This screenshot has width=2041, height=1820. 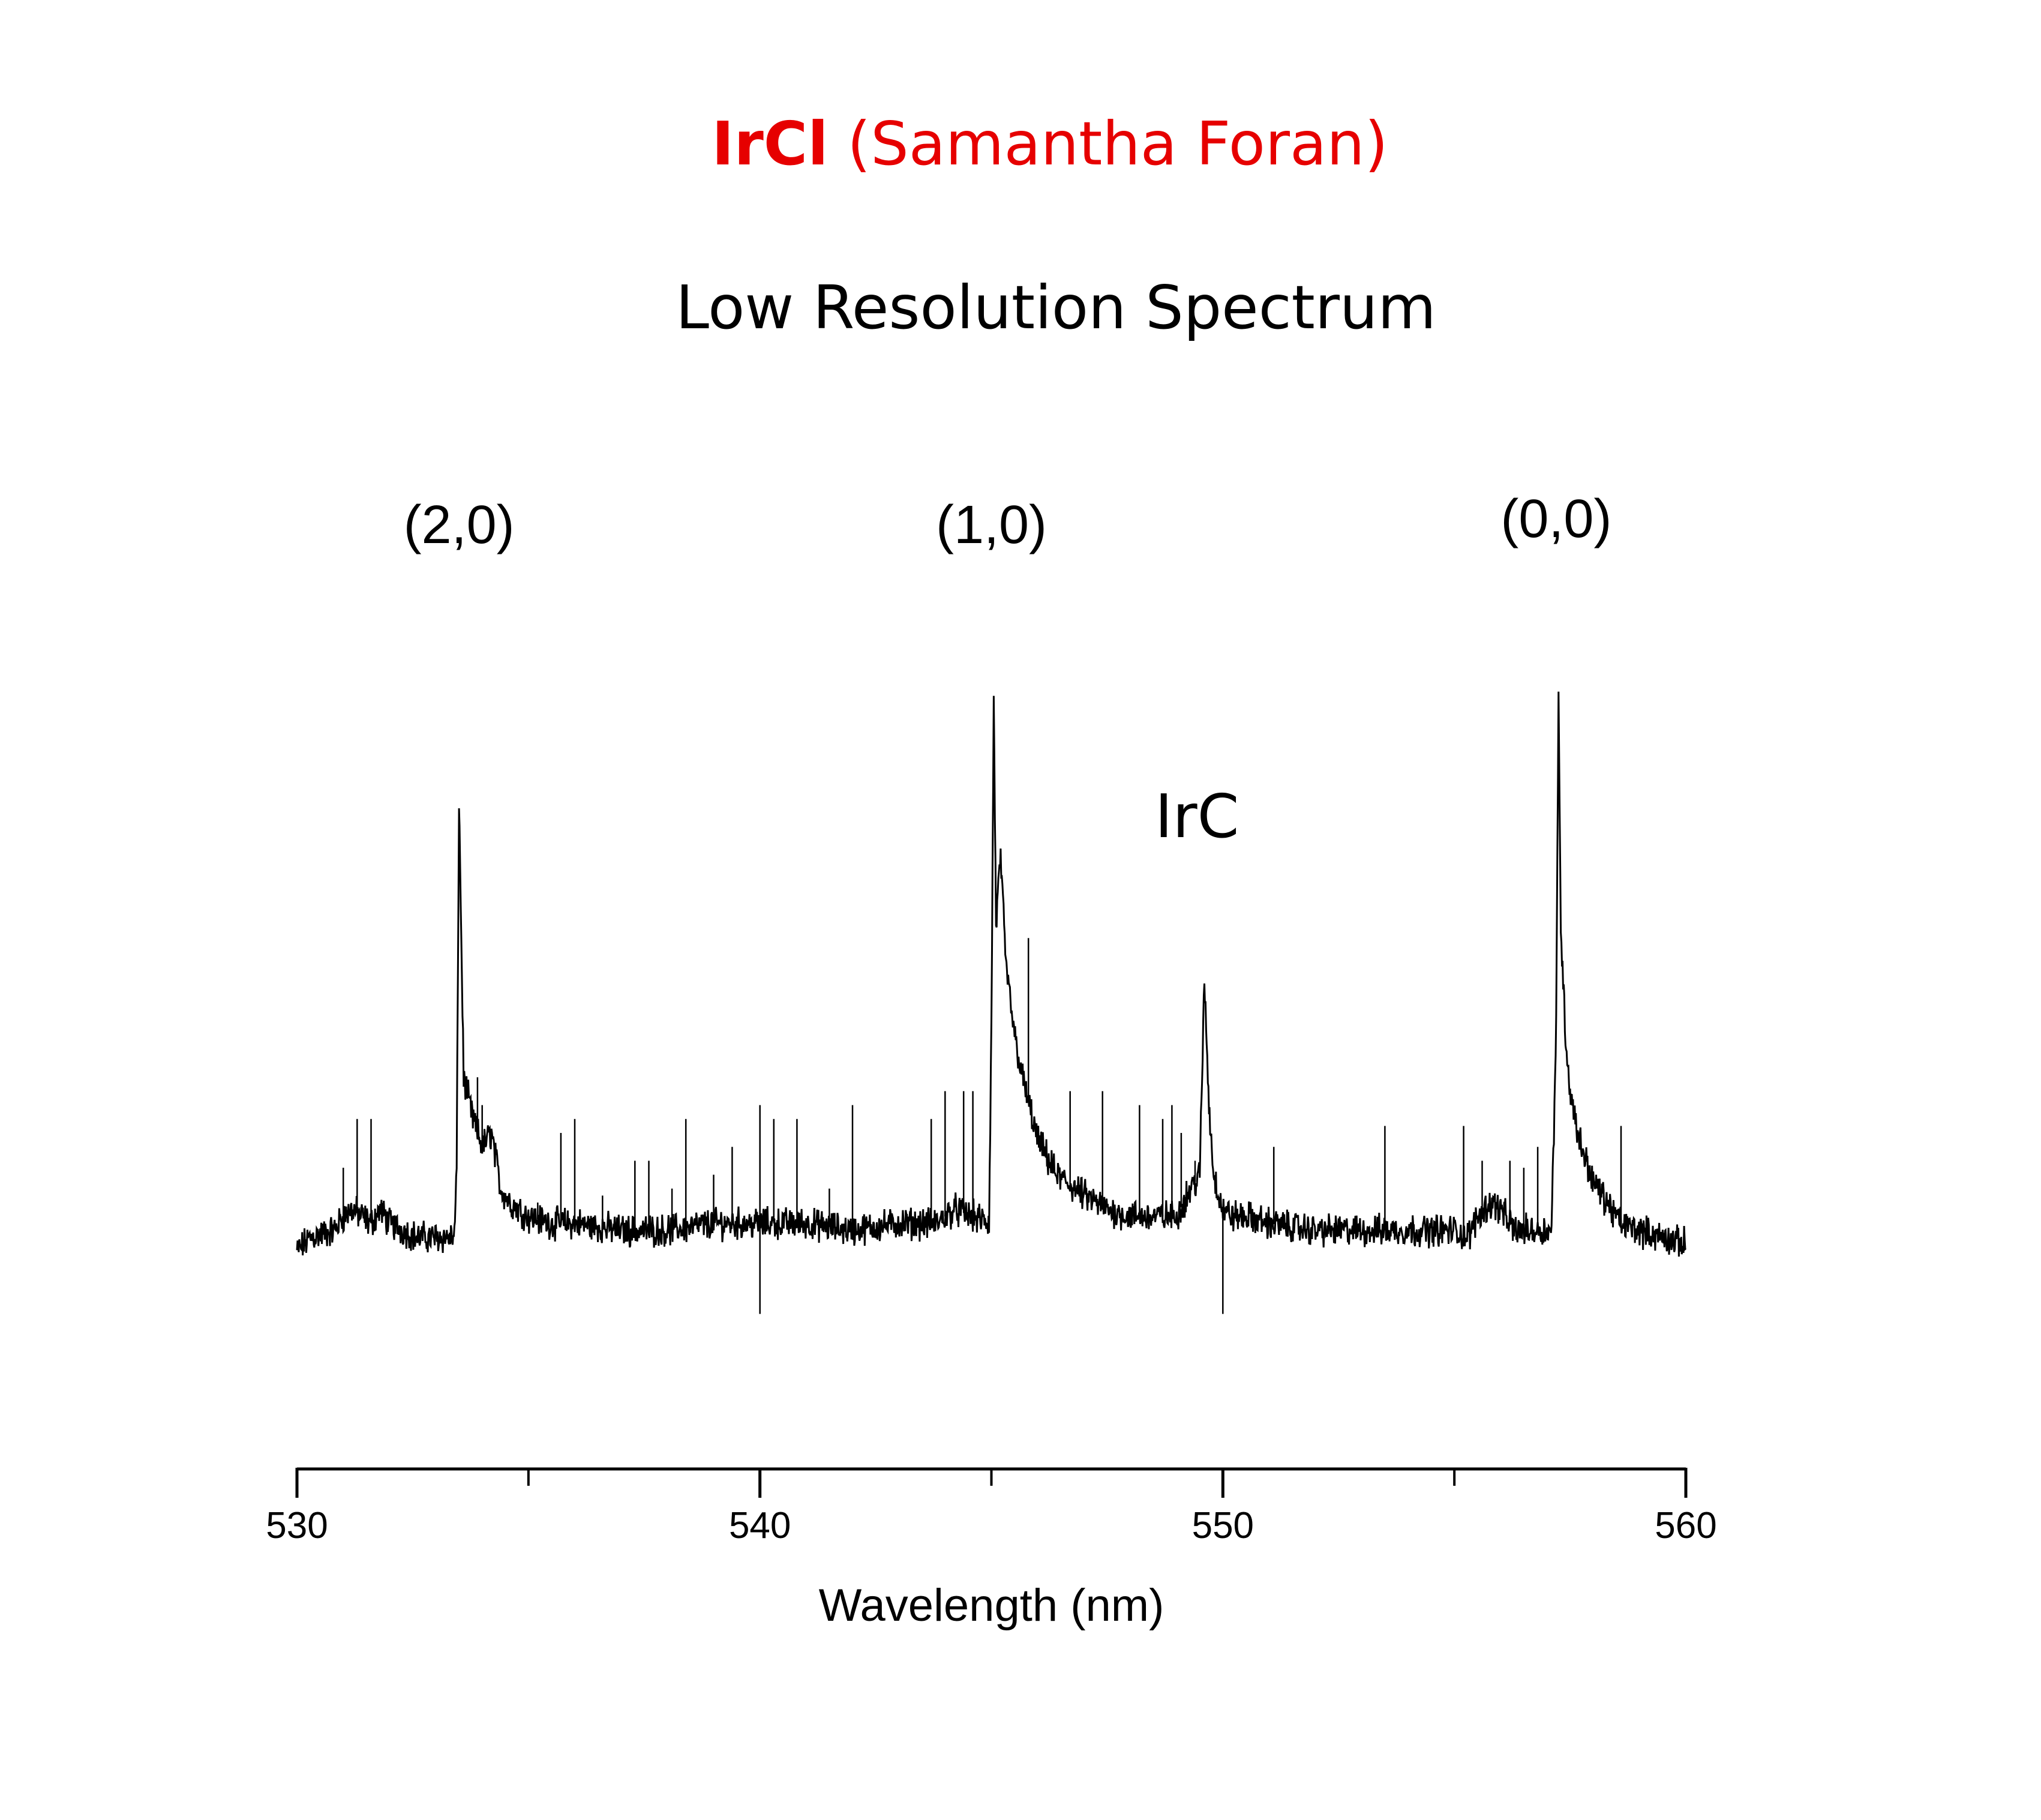 What do you see at coordinates (1555, 519) in the screenshot?
I see `annotation-band-2: (0,0)` at bounding box center [1555, 519].